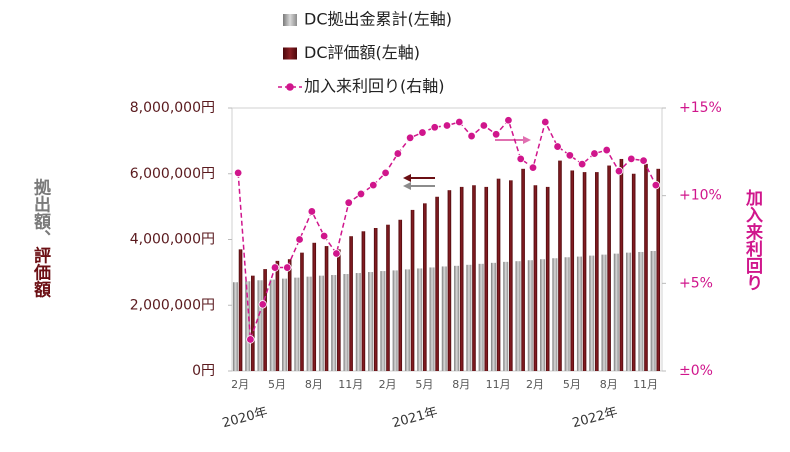 This screenshot has height=452, width=790. Describe the element at coordinates (700, 108) in the screenshot. I see `y2-tick-label: +15%` at that location.